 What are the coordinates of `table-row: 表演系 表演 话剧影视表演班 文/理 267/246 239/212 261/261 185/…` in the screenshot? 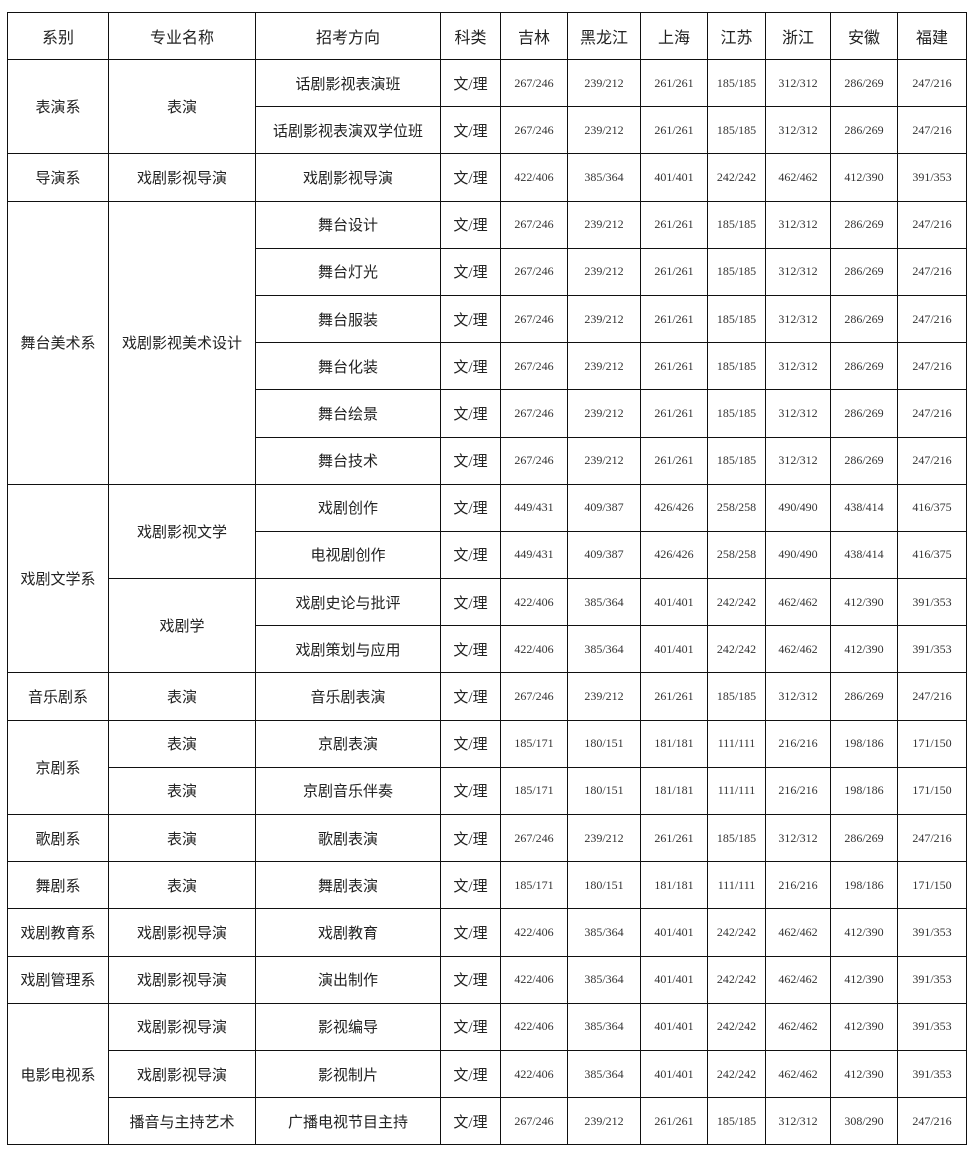 It's located at (487, 106).